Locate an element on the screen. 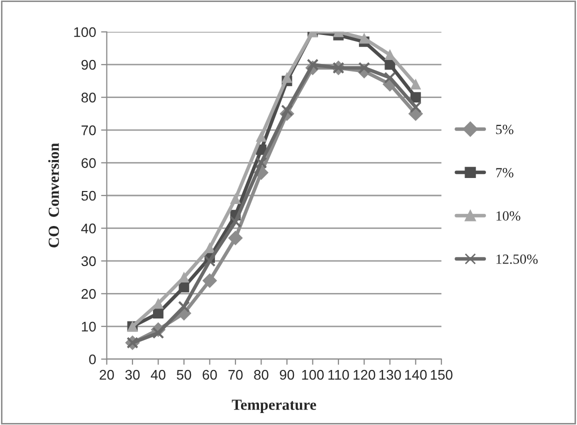  y-tick-label: 60 is located at coordinates (89, 163).